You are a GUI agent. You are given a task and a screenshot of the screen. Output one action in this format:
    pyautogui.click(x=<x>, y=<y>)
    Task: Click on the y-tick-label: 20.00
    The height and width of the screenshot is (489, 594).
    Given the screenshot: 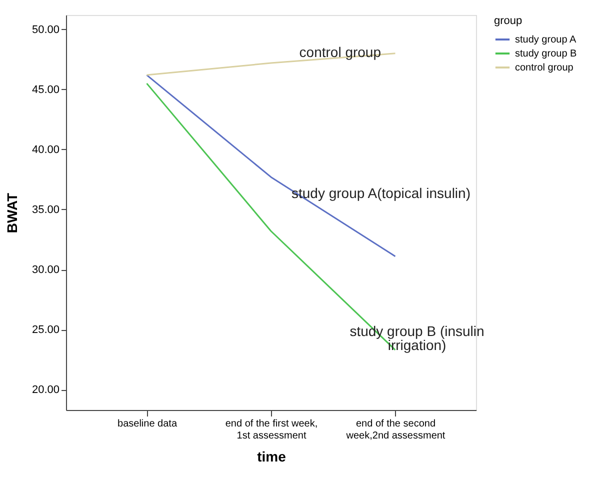 What is the action you would take?
    pyautogui.click(x=46, y=390)
    